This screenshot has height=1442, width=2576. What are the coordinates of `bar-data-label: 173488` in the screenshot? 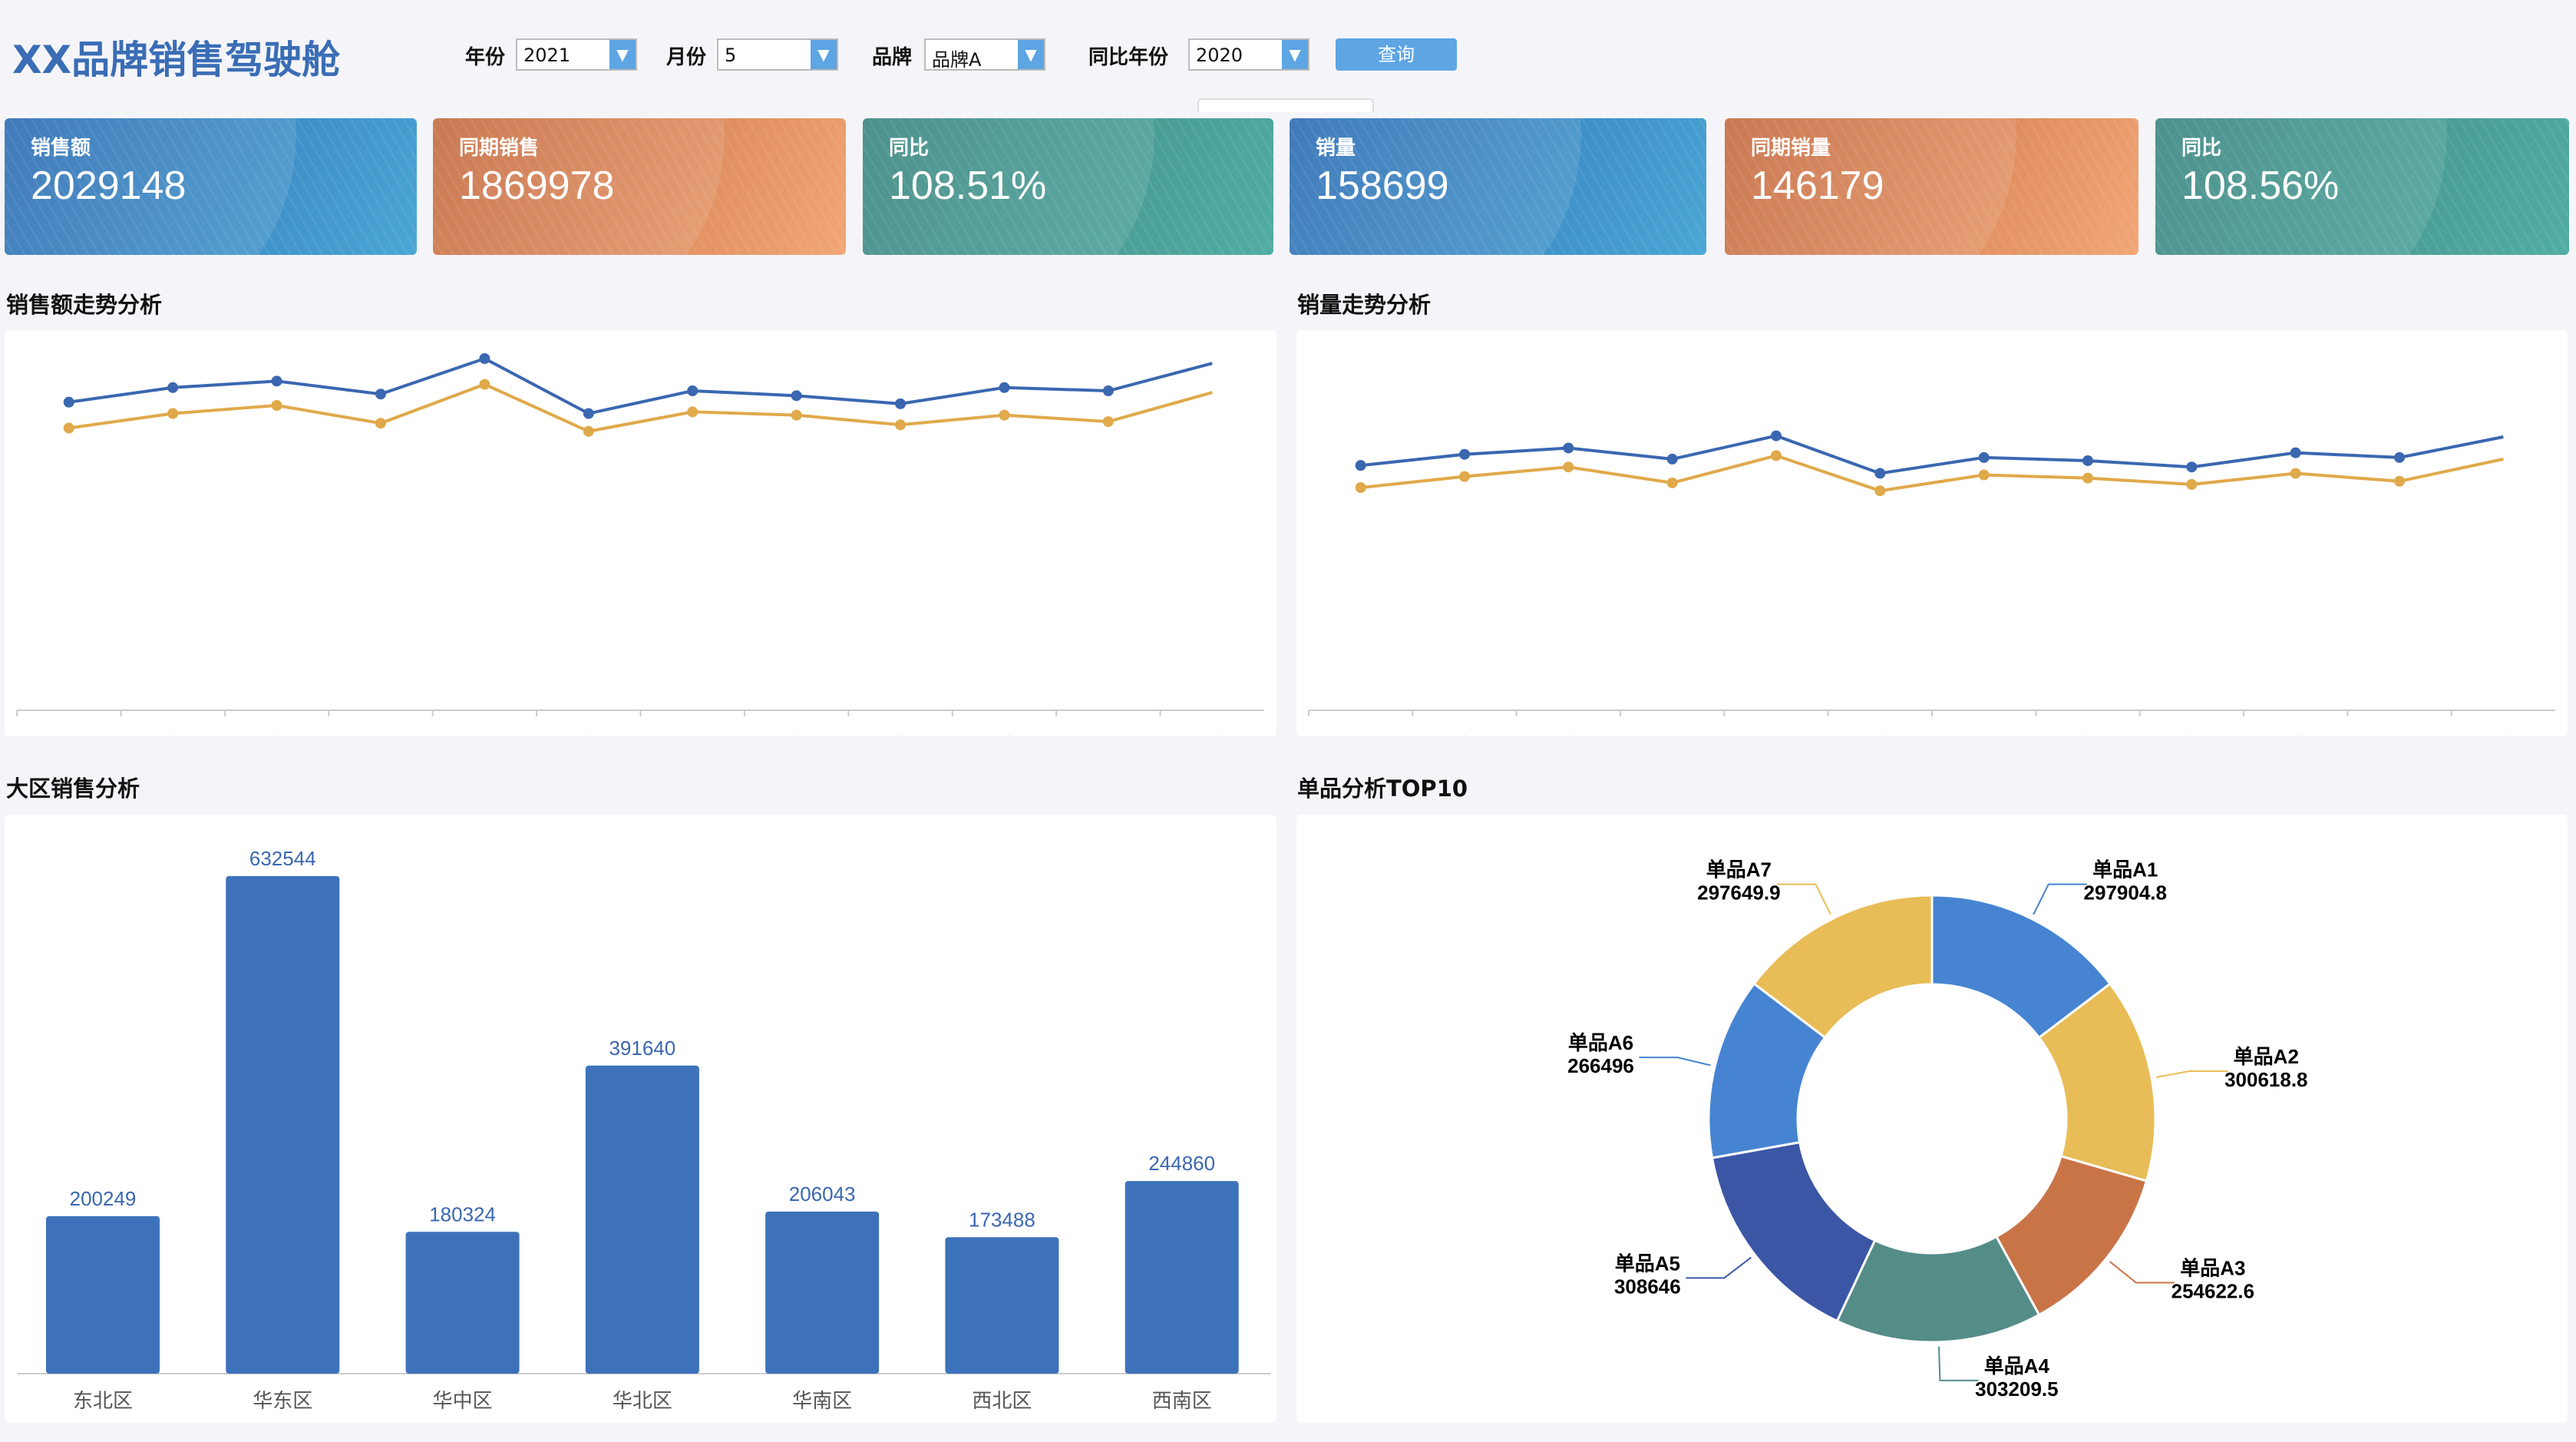 It's located at (1002, 1219).